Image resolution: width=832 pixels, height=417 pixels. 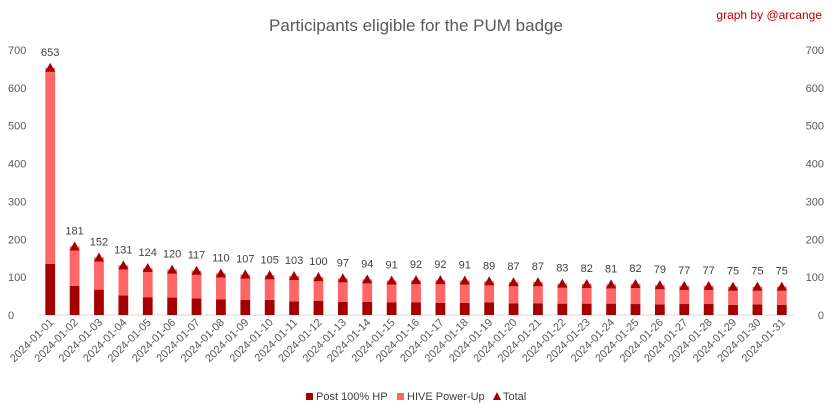 I want to click on y-axis-left: 0 100 200 300 400 500 600 700, so click(x=17, y=183).